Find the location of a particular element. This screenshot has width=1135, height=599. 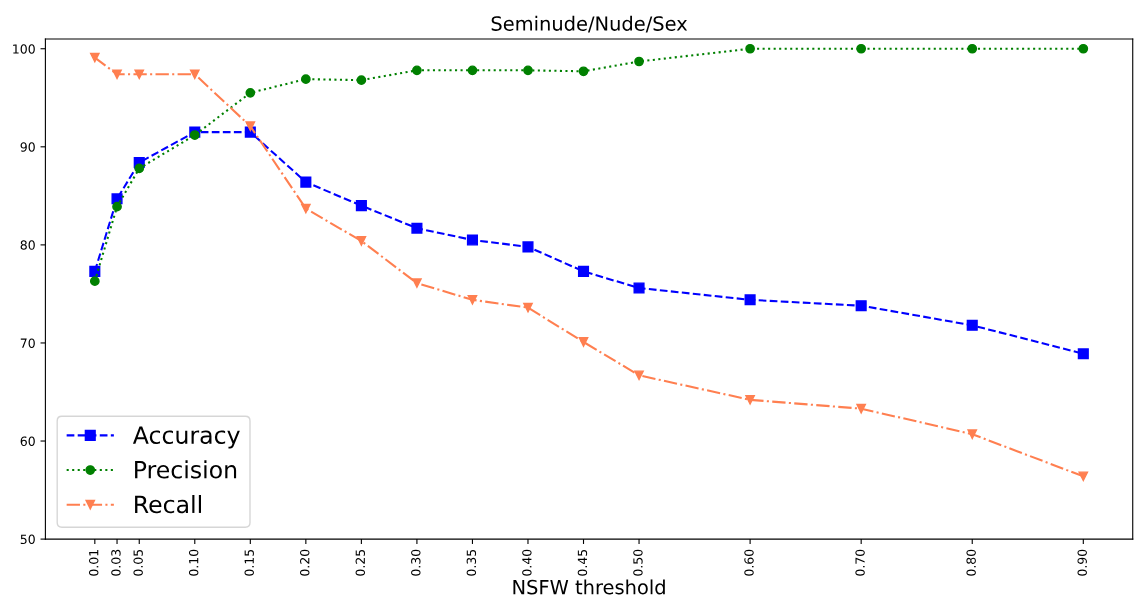

x-tick-label: 0.20 is located at coordinates (305, 562).